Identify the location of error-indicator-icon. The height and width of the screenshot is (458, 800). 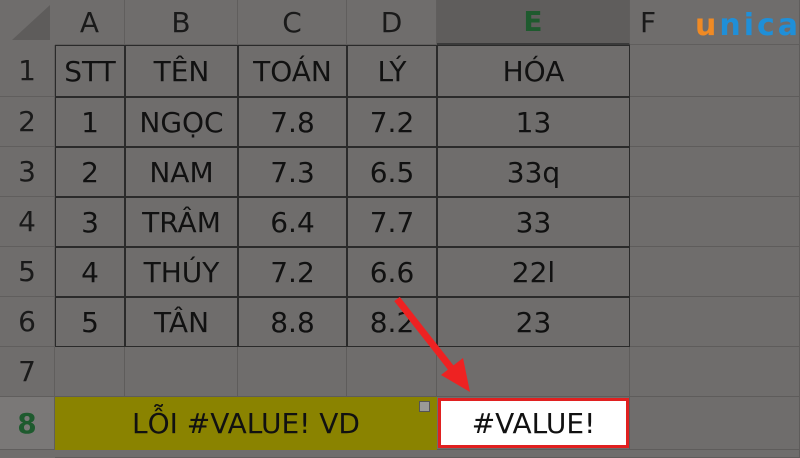
(424, 406).